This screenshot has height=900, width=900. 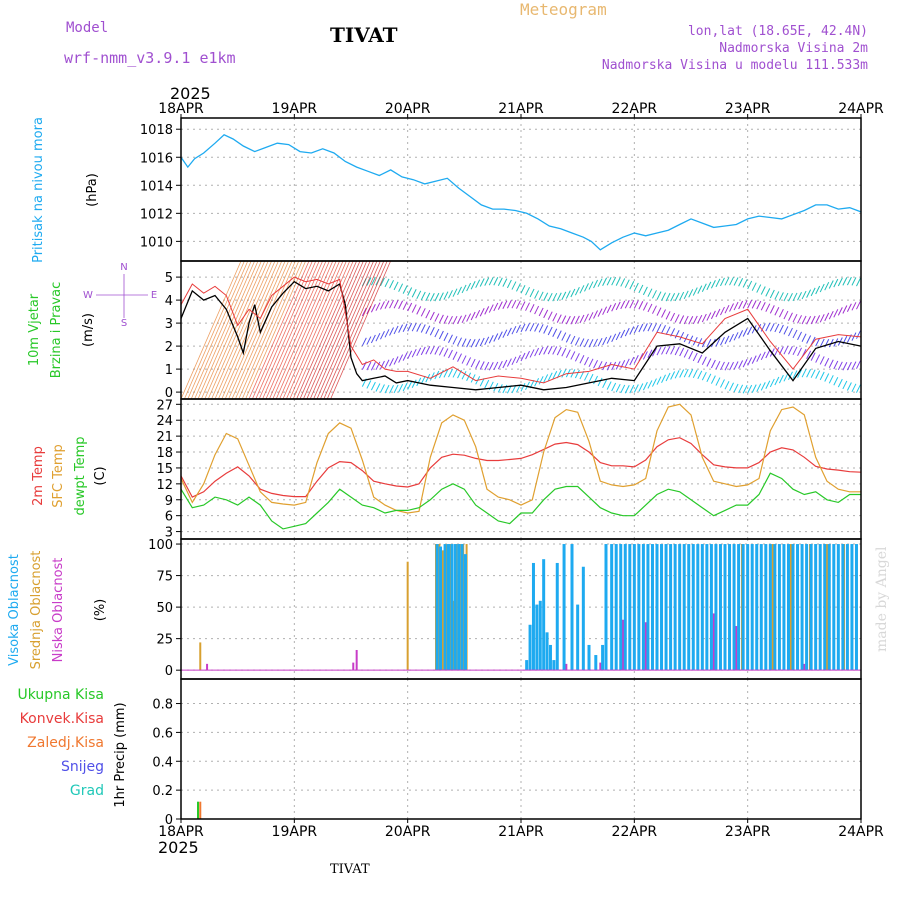 I want to click on compass-east: E, so click(x=154, y=295).